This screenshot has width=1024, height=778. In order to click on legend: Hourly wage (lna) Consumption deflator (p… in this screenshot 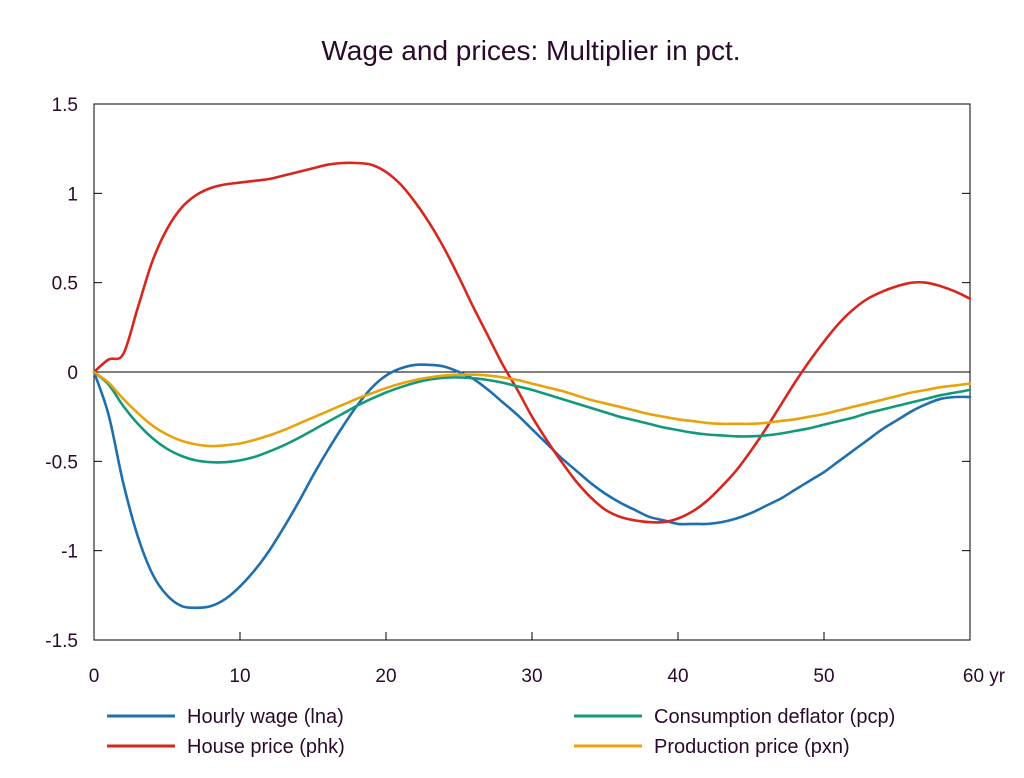, I will do `click(501, 732)`.